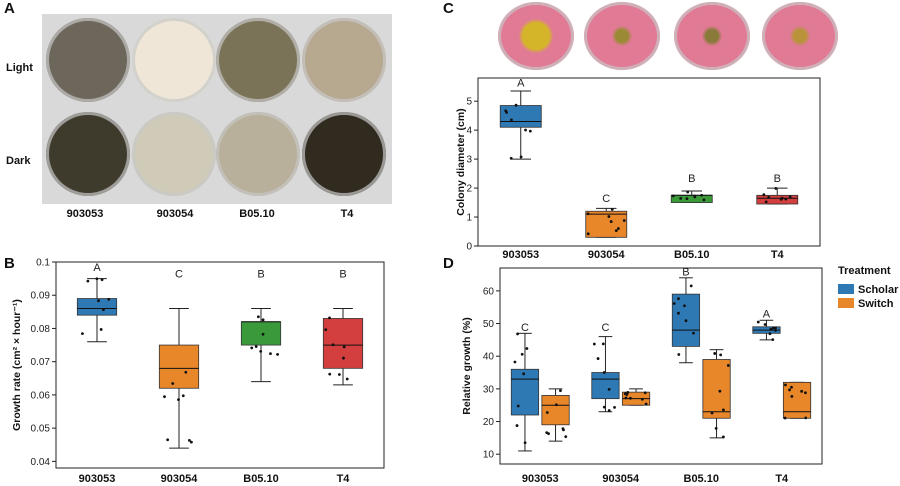 Image resolution: width=900 pixels, height=486 pixels. What do you see at coordinates (41, 329) in the screenshot?
I see `chart-b-ytick-label: 0.08` at bounding box center [41, 329].